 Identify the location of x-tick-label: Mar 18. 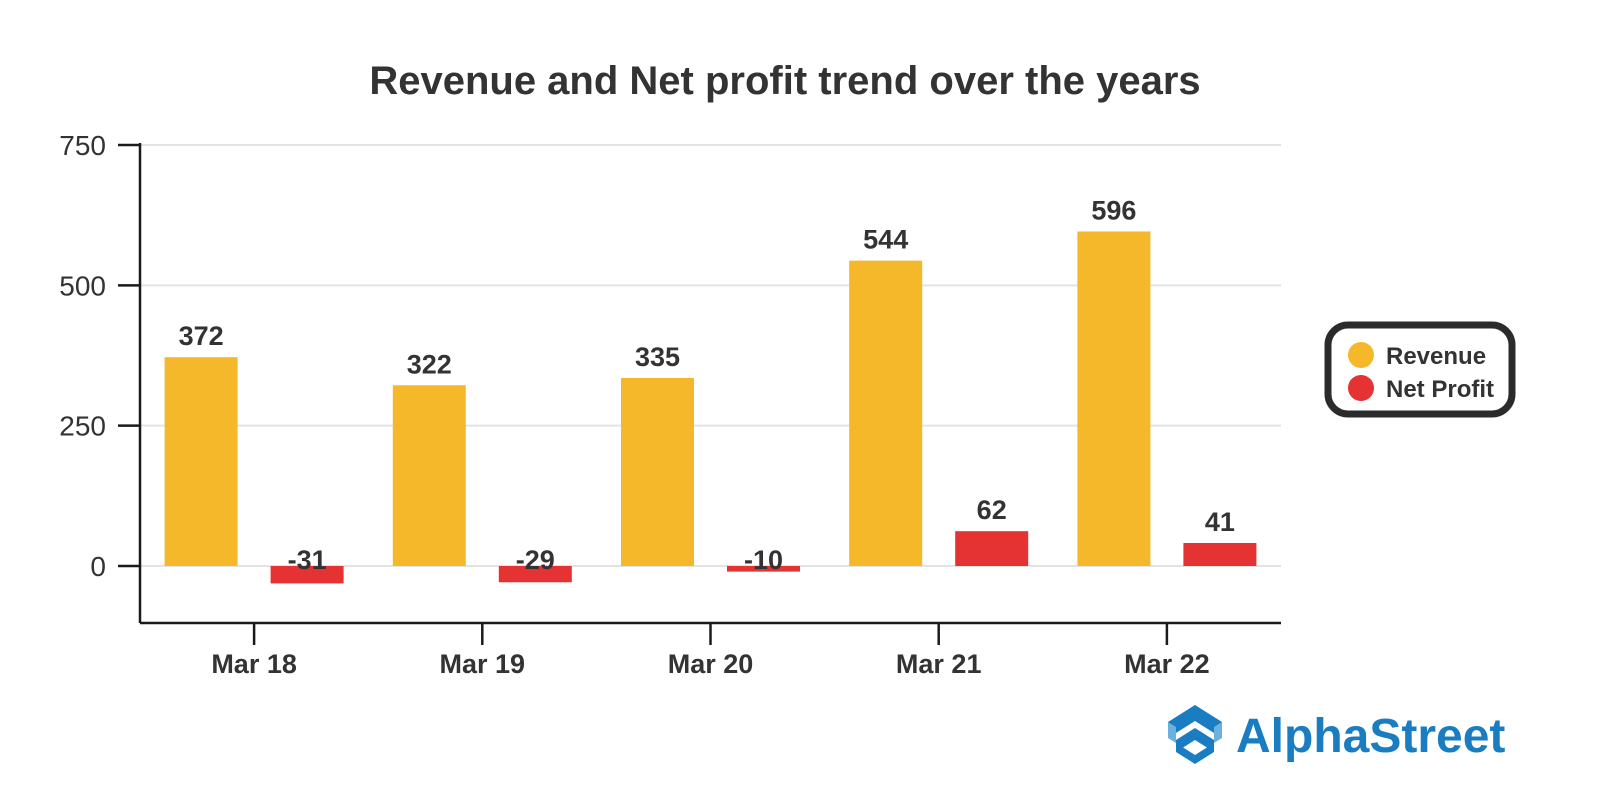
(254, 664).